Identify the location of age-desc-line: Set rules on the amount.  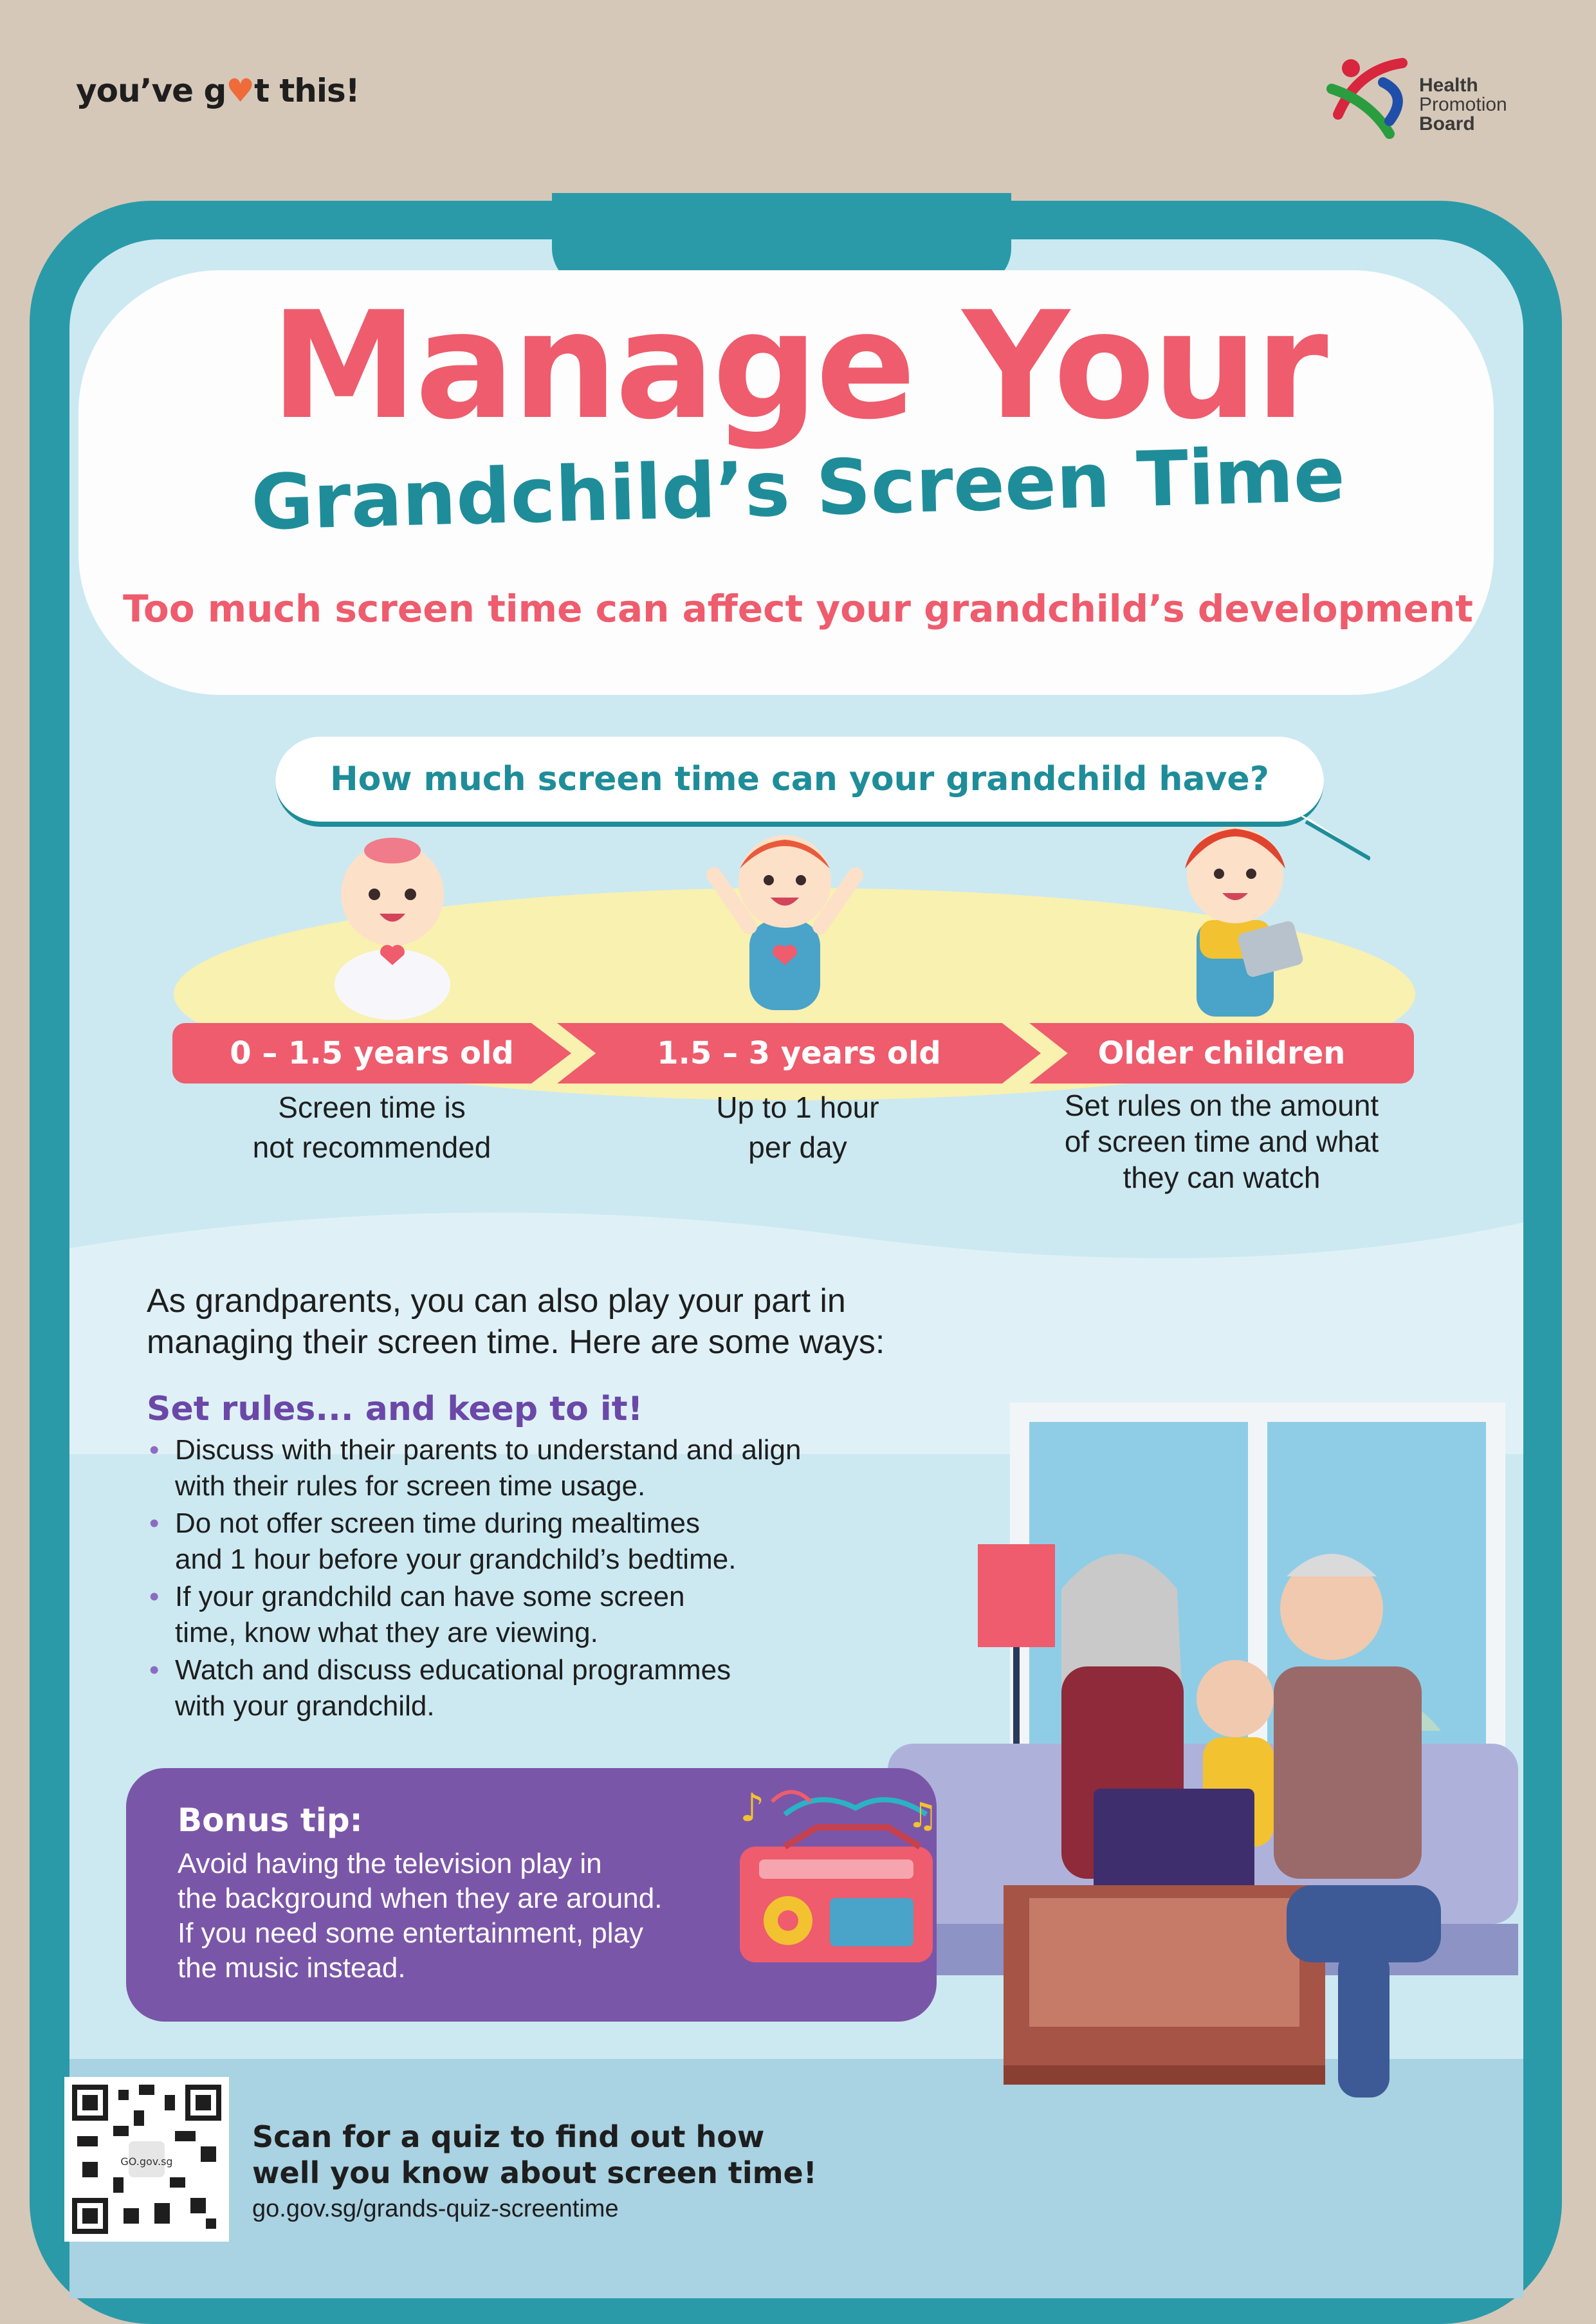
(1221, 1105).